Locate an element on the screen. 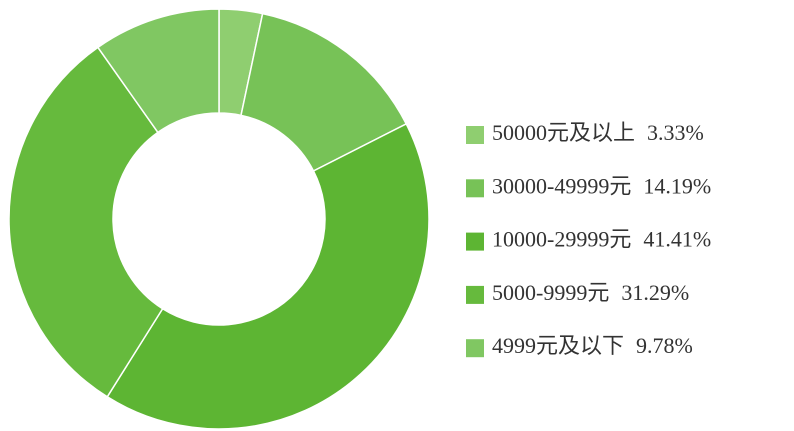 The image size is (794, 431). legend-value: 3.33% is located at coordinates (675, 132).